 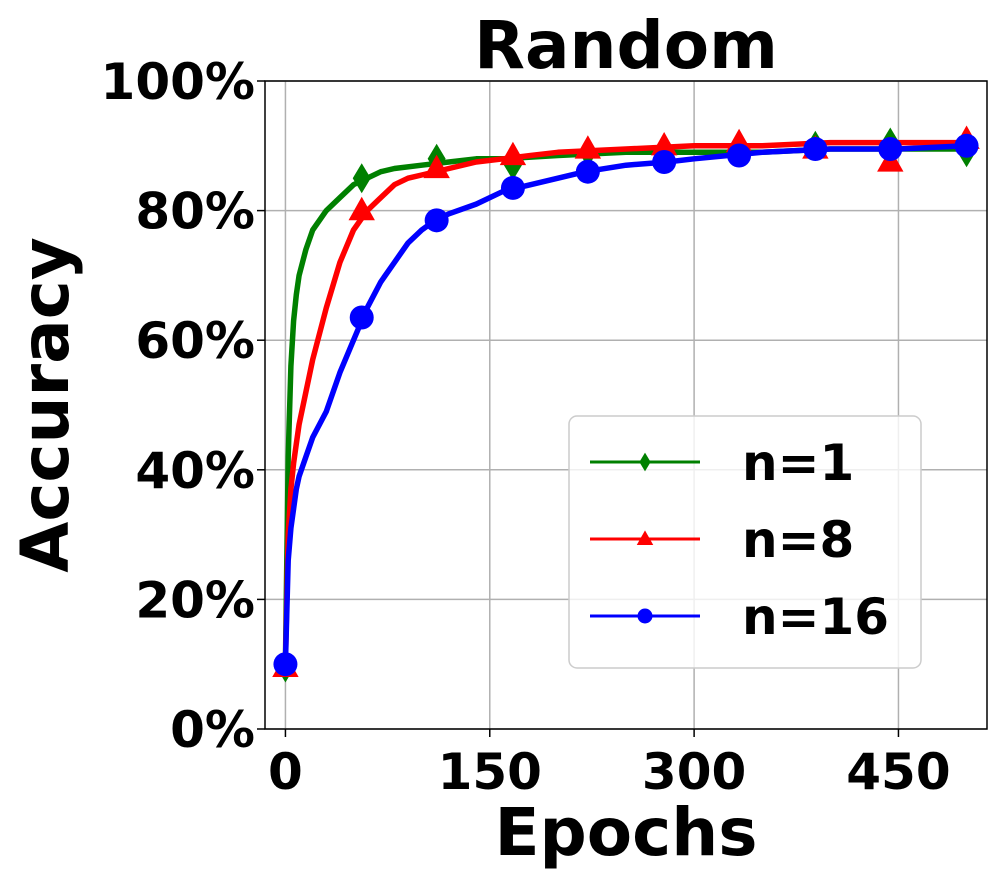 What do you see at coordinates (195, 212) in the screenshot?
I see `y-tick-label: 80%` at bounding box center [195, 212].